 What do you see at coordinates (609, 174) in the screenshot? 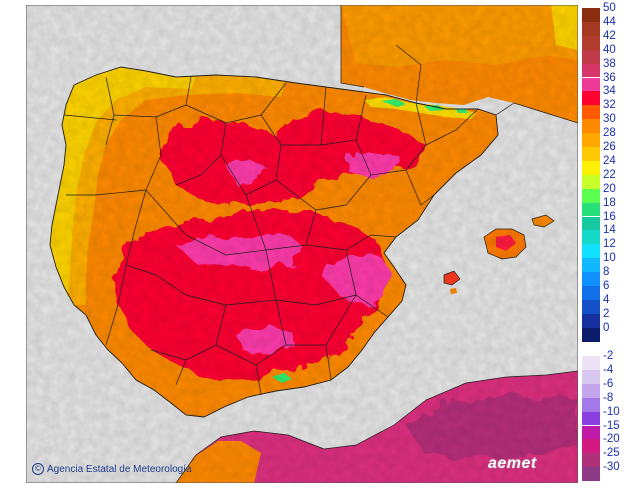
I see `legend-label: 22` at bounding box center [609, 174].